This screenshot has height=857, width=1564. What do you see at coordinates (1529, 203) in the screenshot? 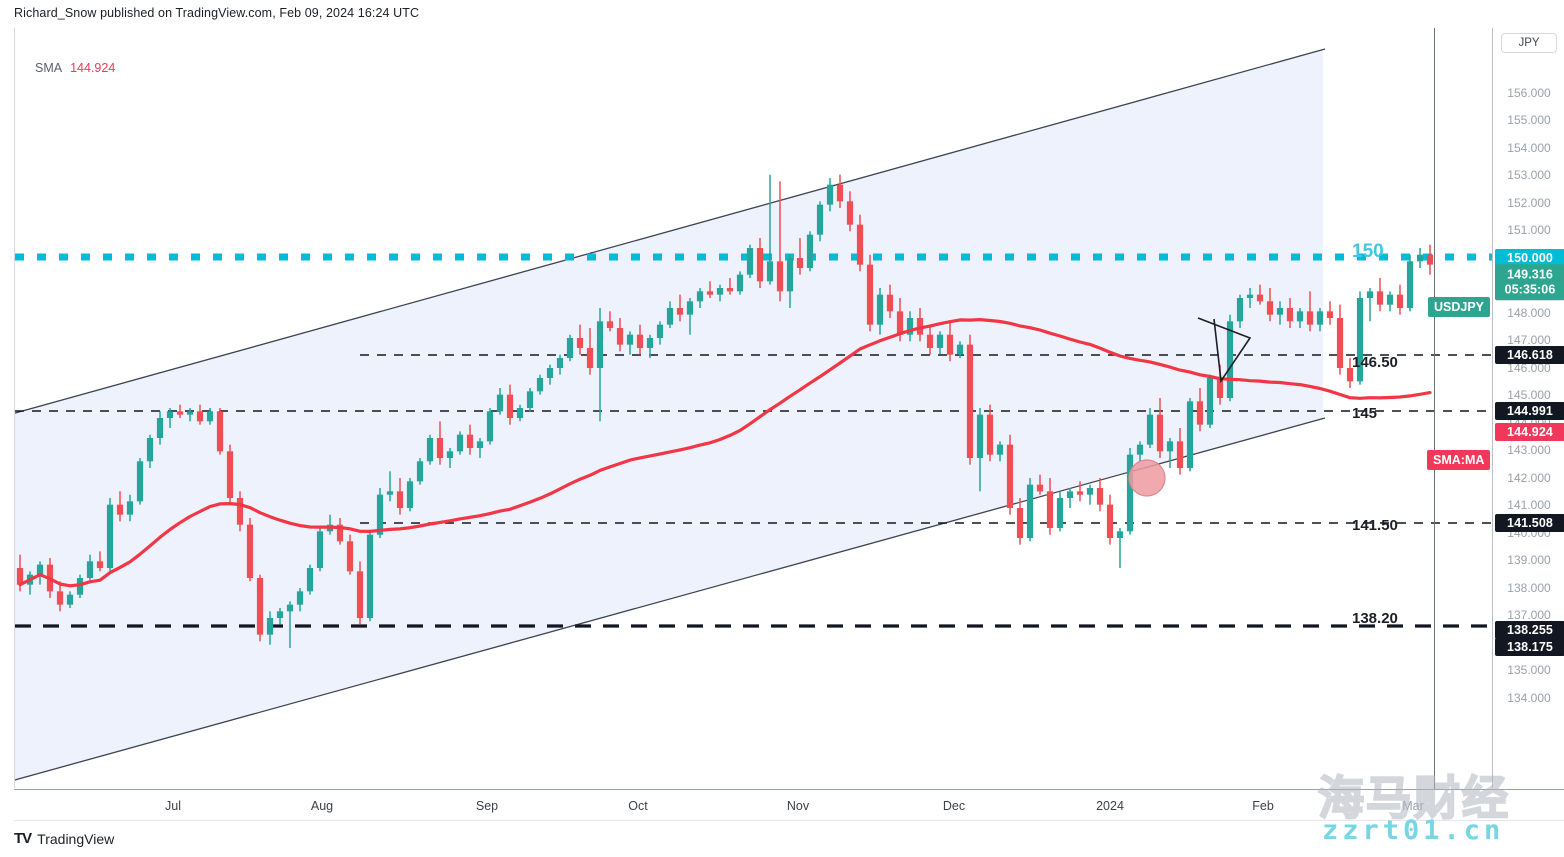
I see `price-tick: 152.000` at bounding box center [1529, 203].